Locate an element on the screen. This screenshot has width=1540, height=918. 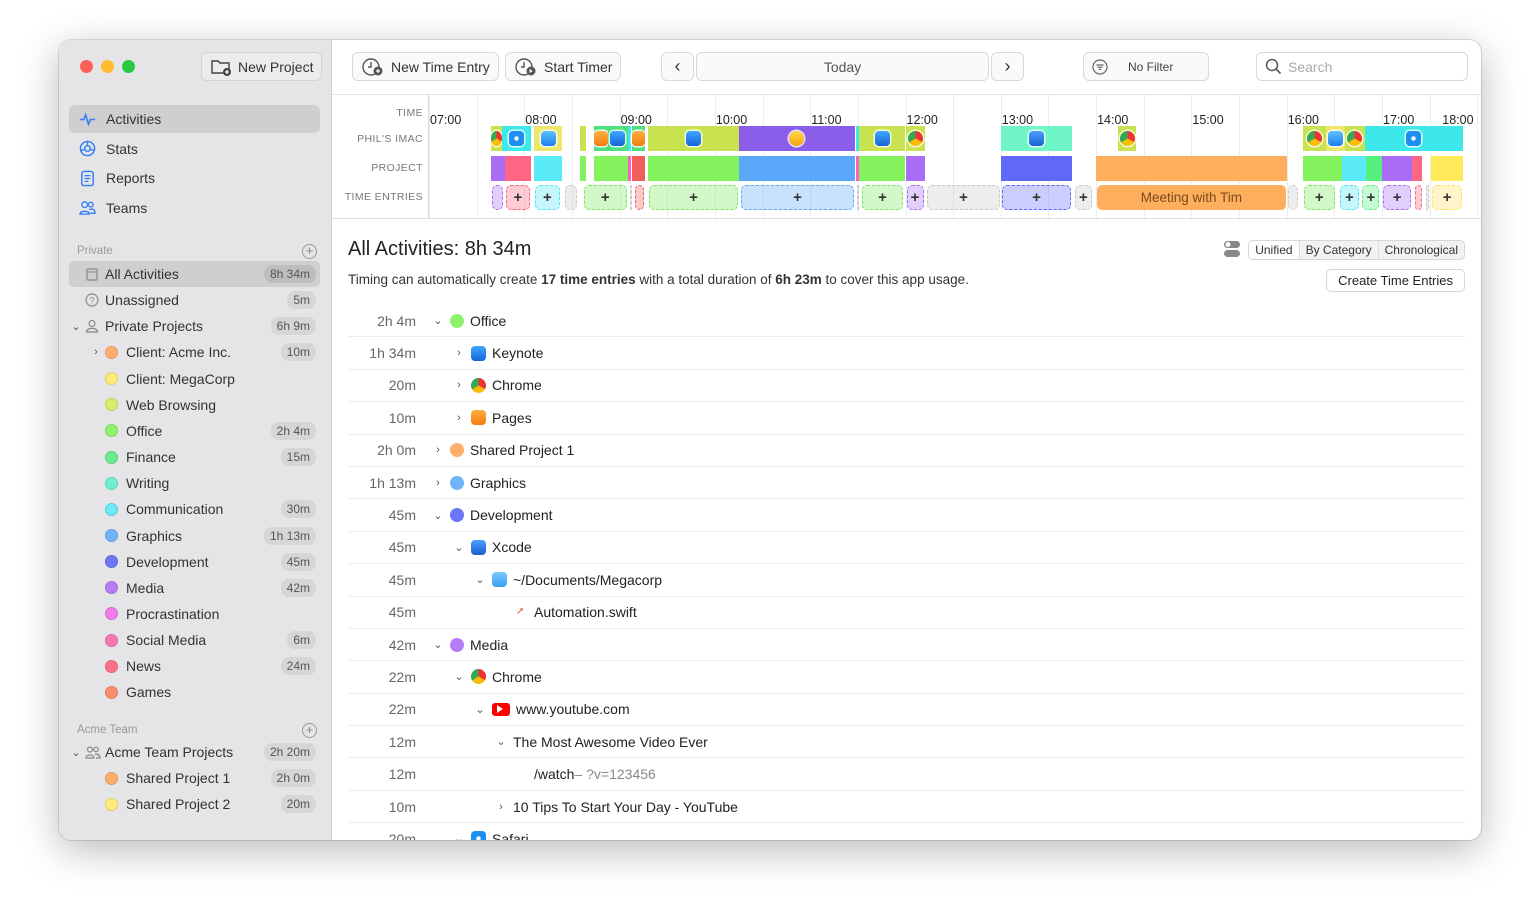
activity-row: 20m ⌄ Safari is located at coordinates (906, 831).